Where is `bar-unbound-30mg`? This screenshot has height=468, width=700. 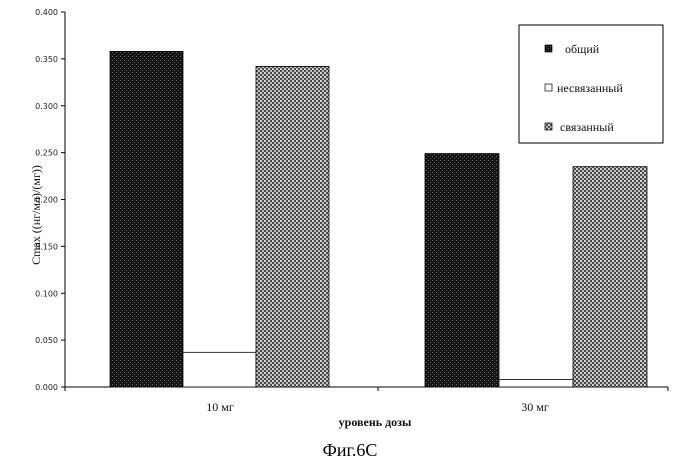
bar-unbound-30mg is located at coordinates (536, 384).